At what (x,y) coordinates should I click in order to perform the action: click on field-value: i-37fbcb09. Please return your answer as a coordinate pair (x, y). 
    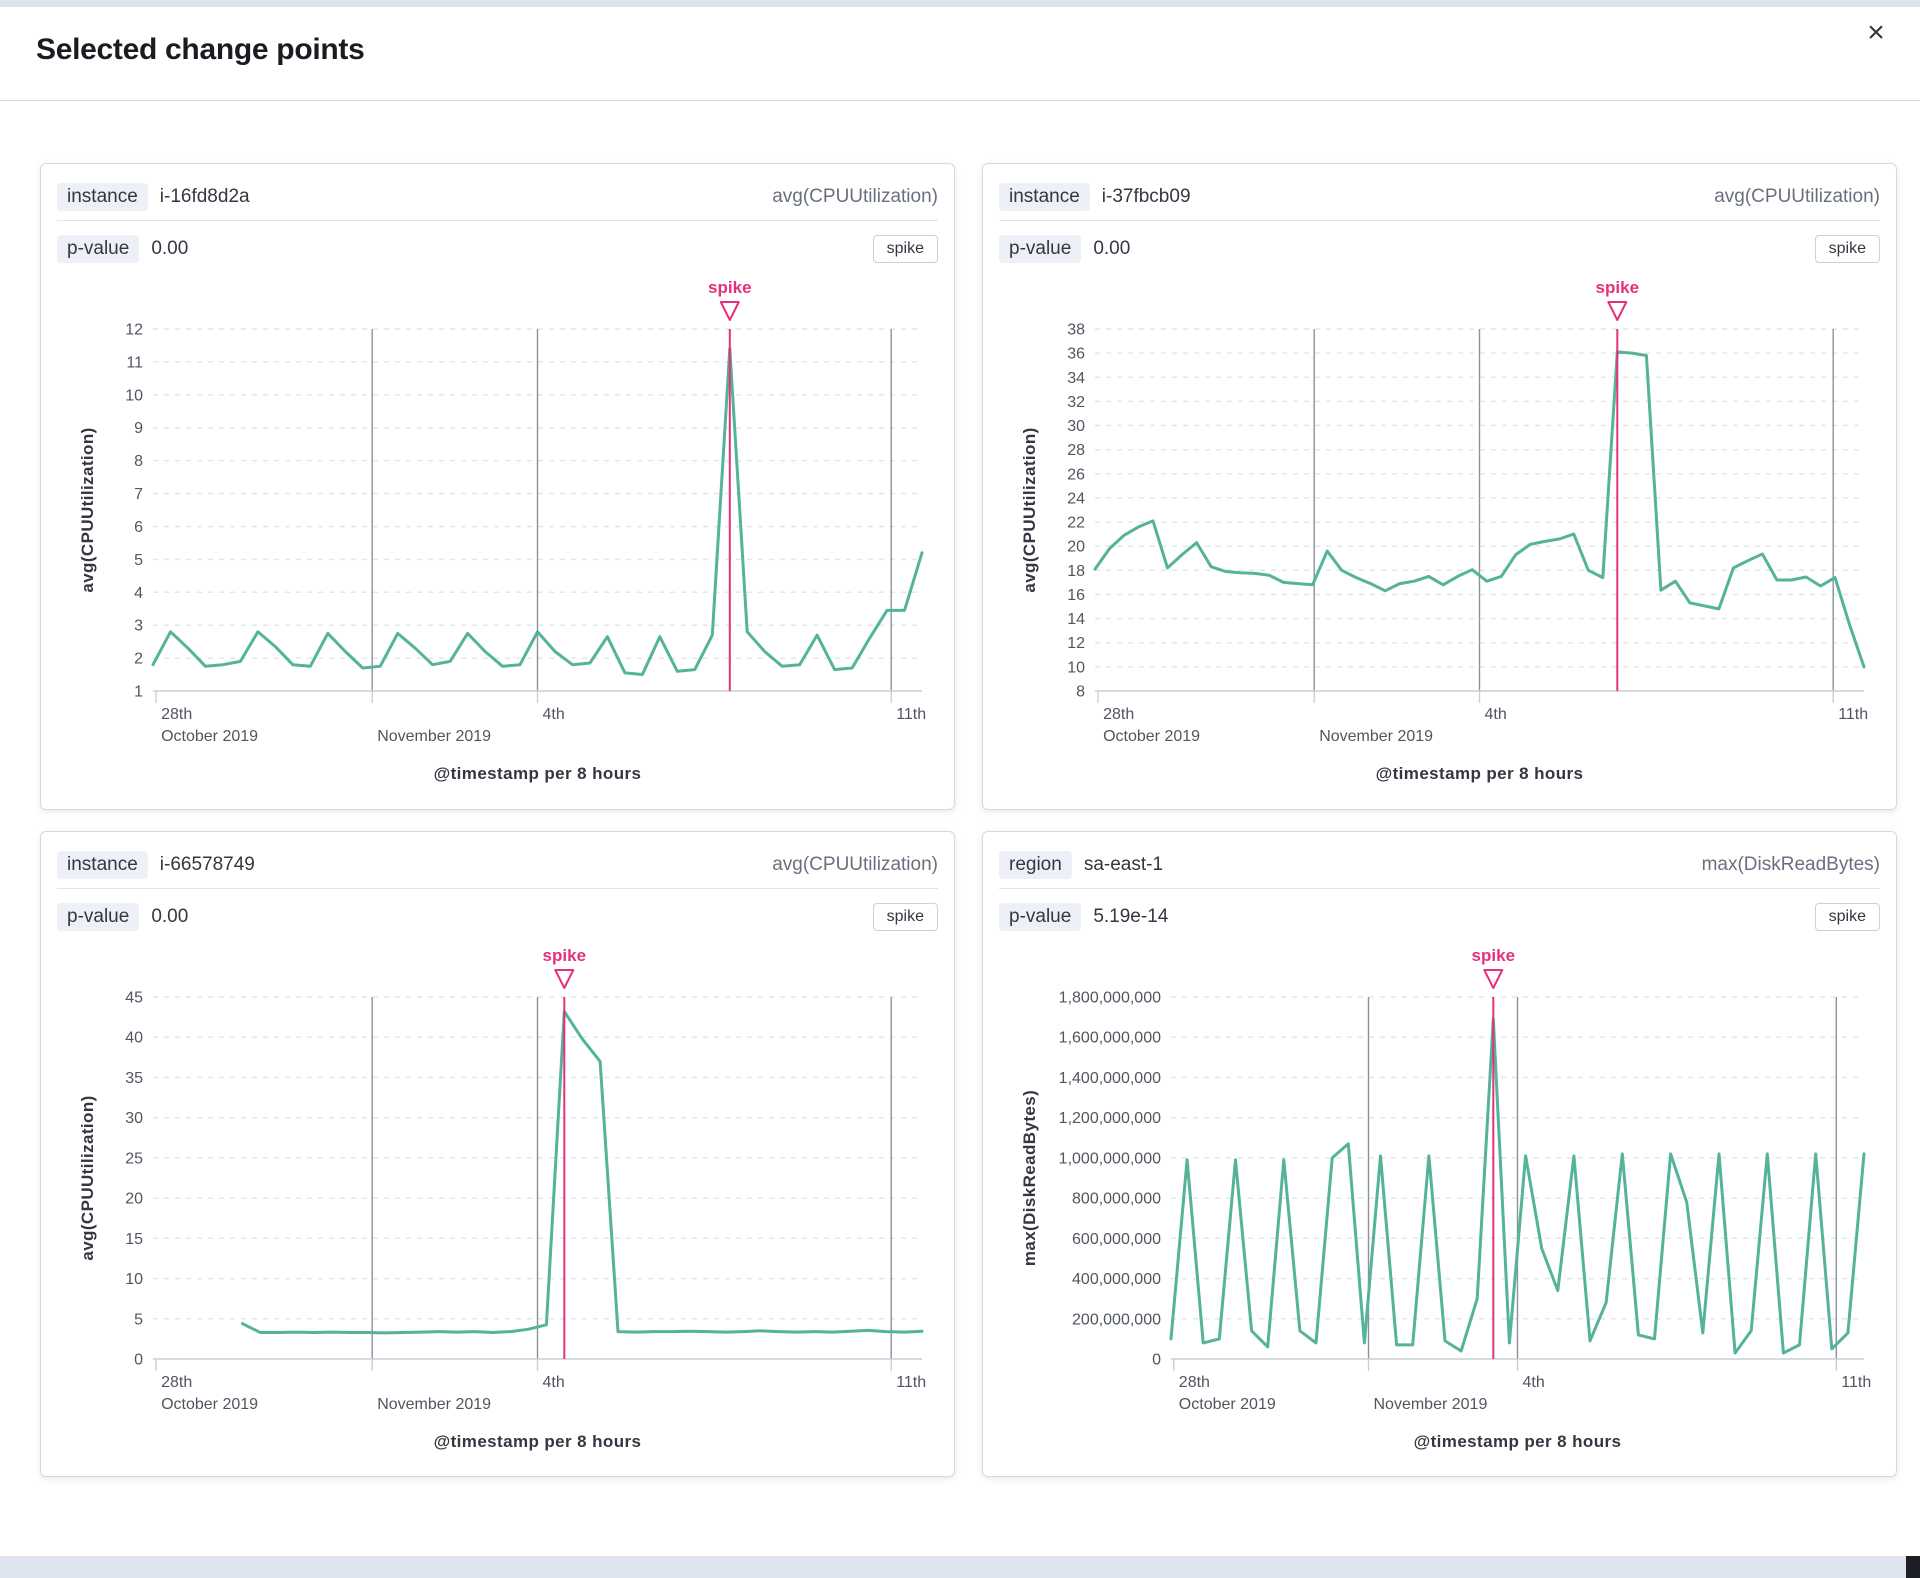
    Looking at the image, I should click on (1146, 196).